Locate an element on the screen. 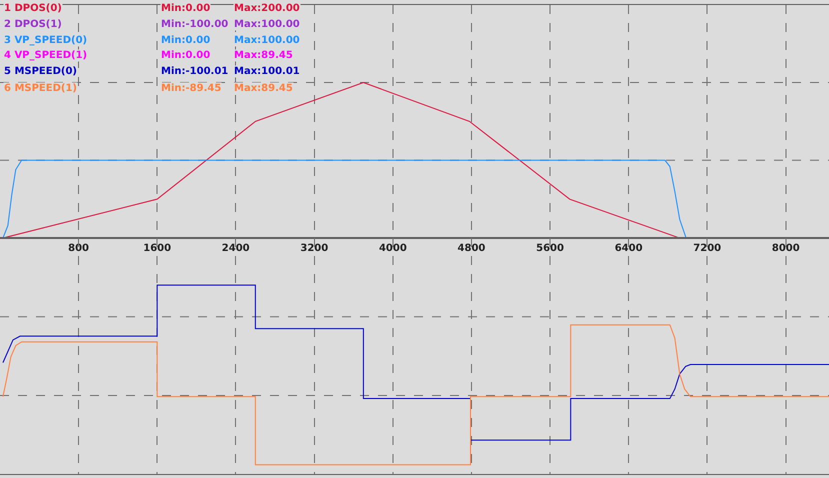  x-tick-label: 1600 is located at coordinates (157, 248).